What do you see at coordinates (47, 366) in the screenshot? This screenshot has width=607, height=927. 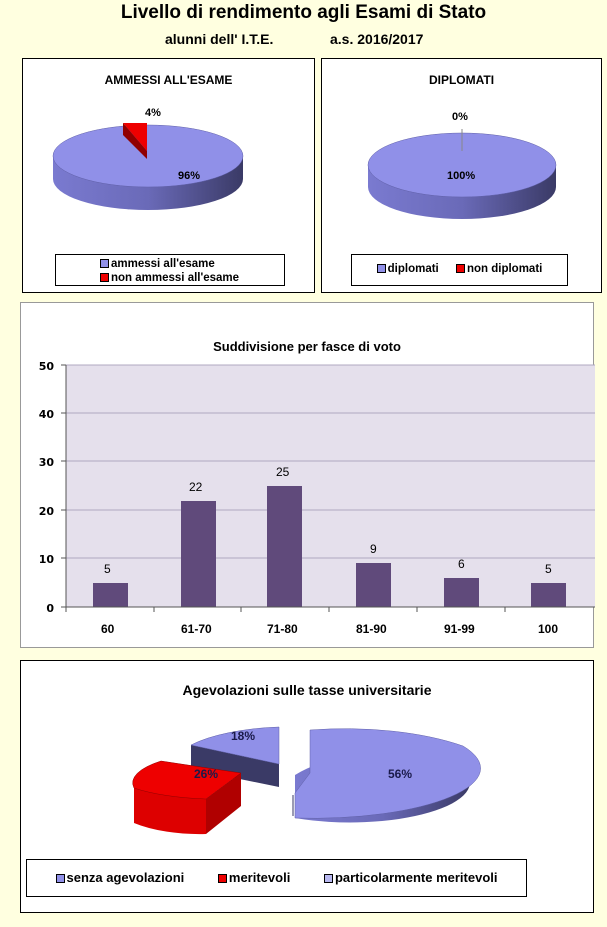 I see `ytick: 50` at bounding box center [47, 366].